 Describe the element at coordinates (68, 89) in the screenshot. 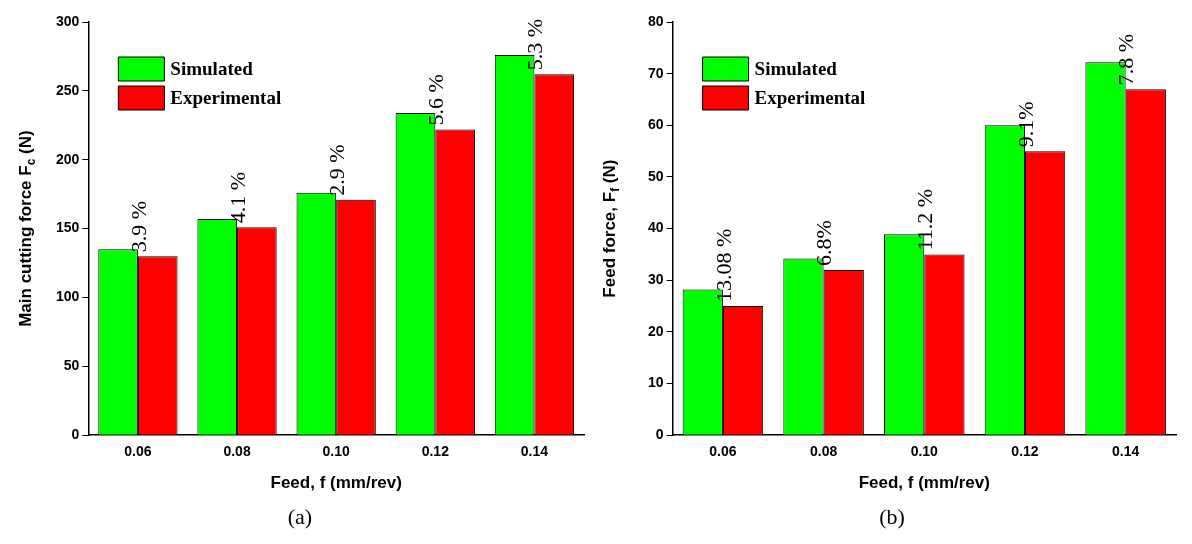

I see `y-tick-label: 250` at that location.